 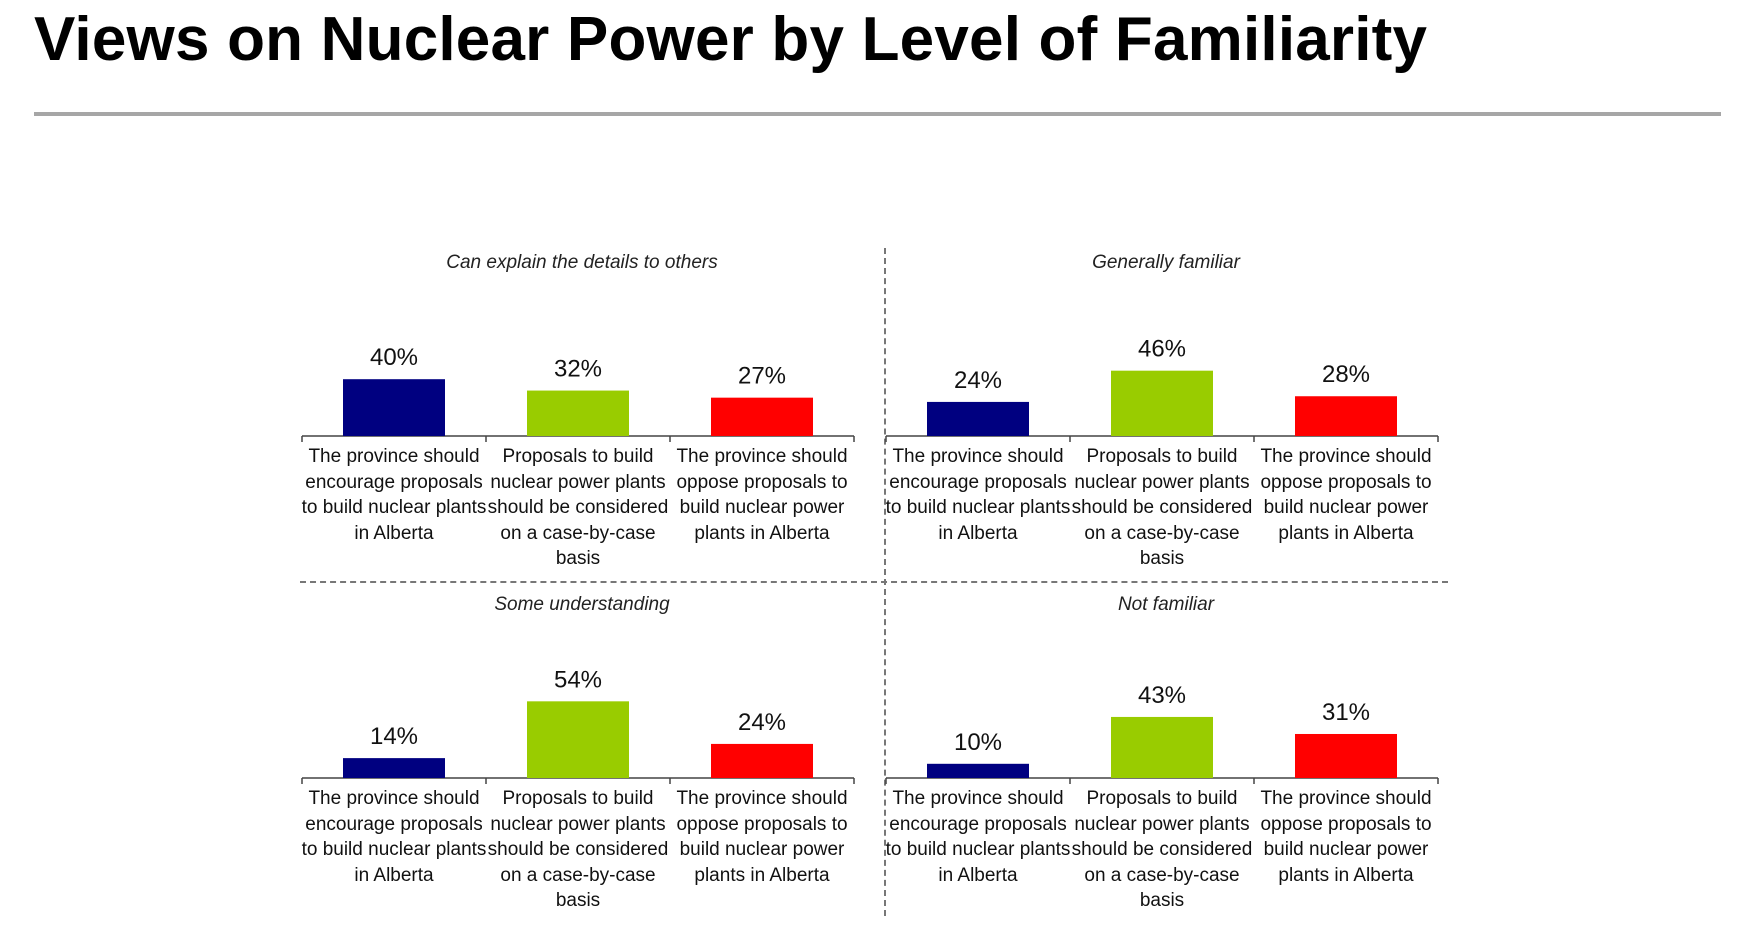 I want to click on bar-chart: 14% 54% 24%, so click(x=578, y=725).